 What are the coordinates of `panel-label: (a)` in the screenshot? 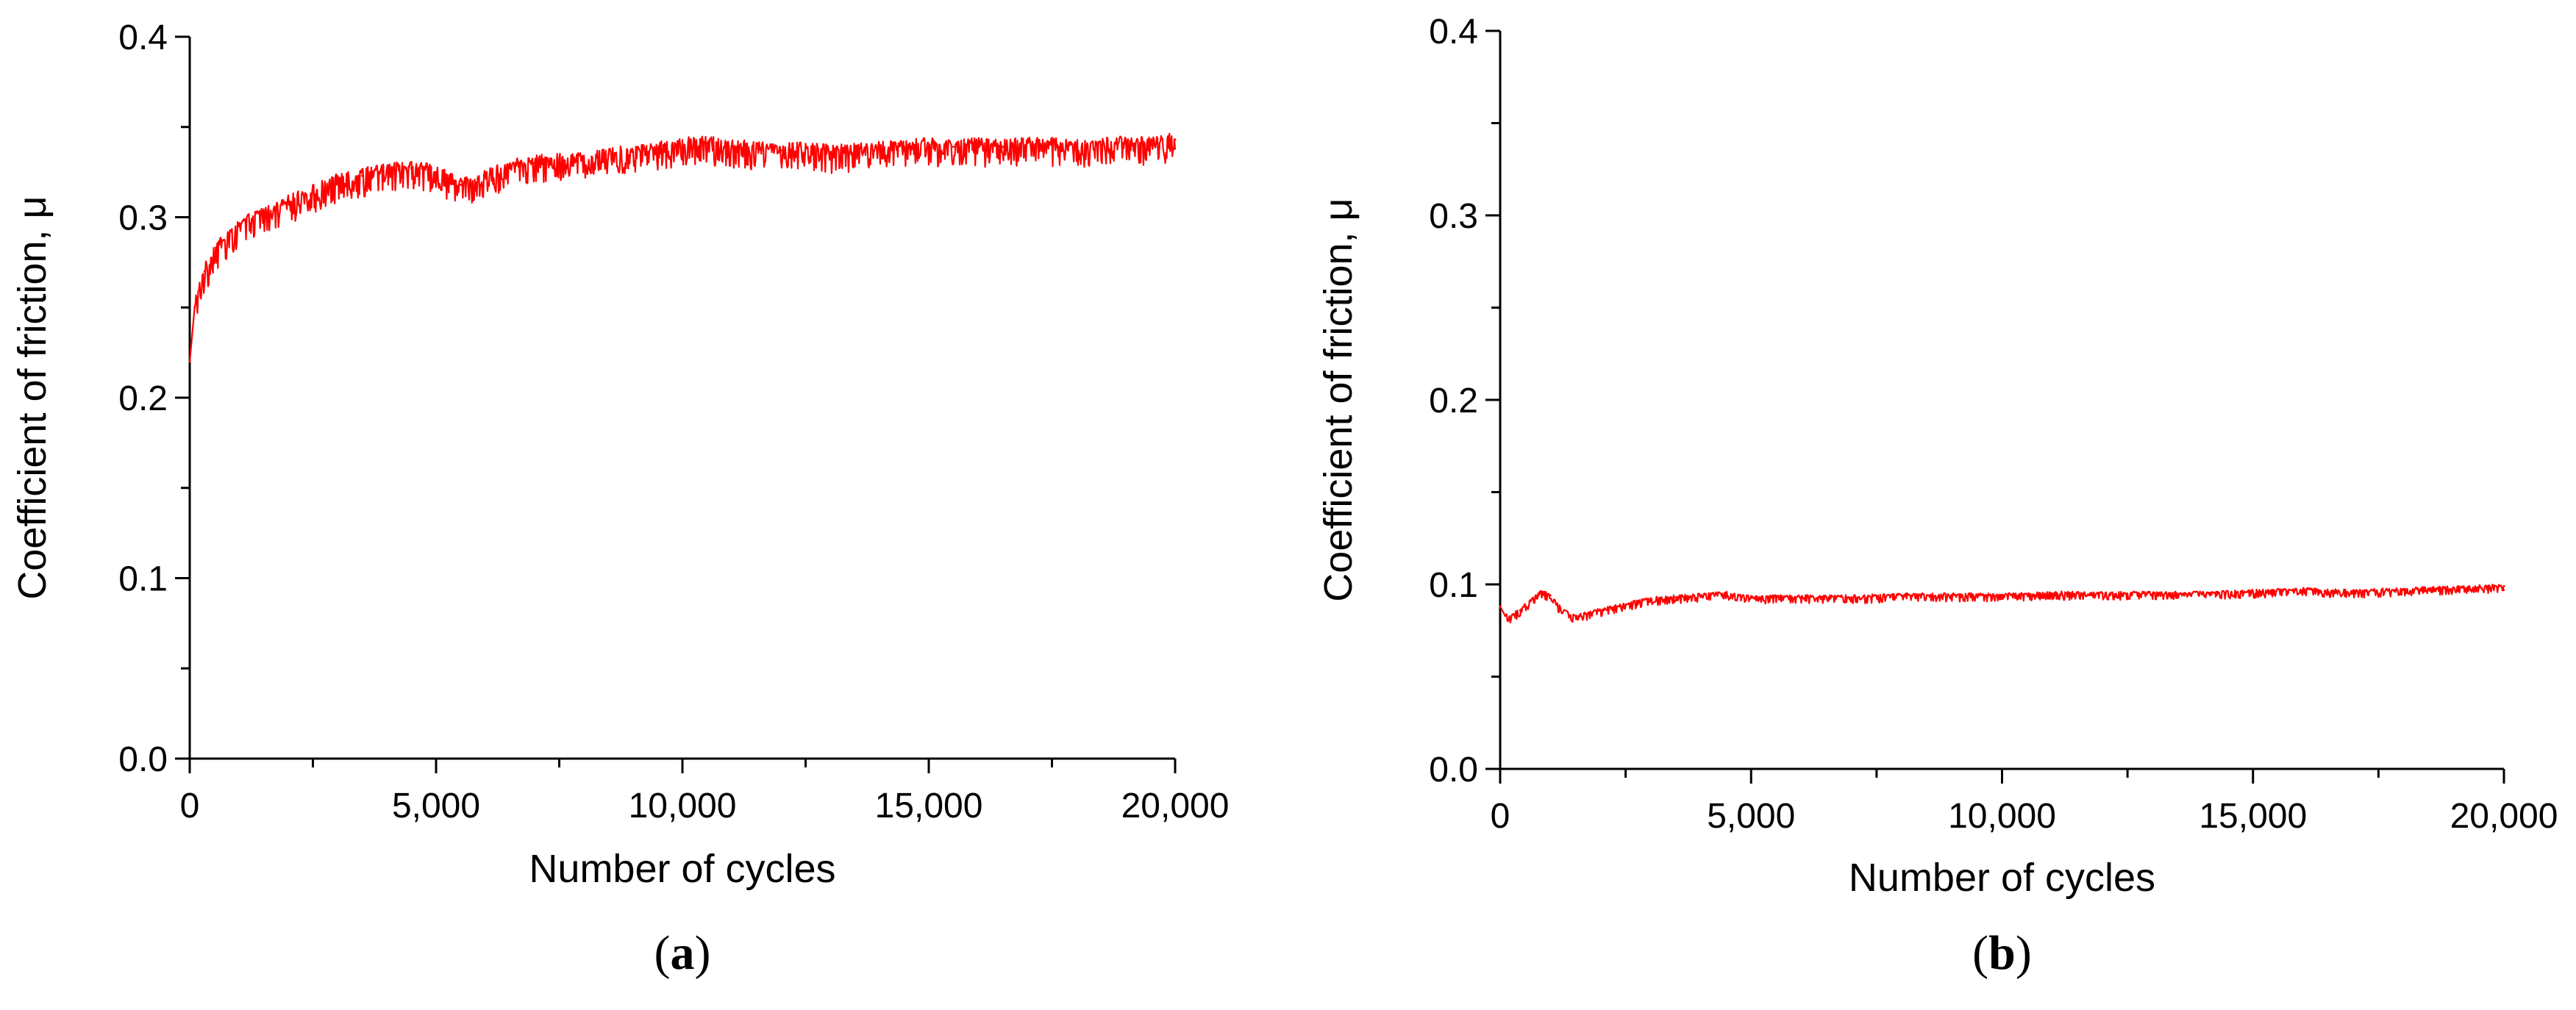 It's located at (682, 953).